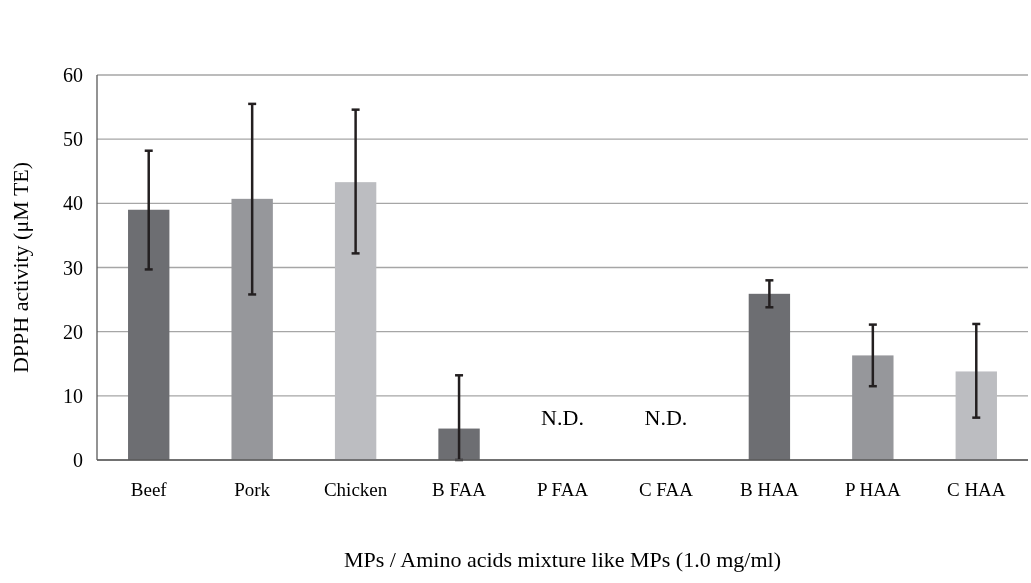 The height and width of the screenshot is (583, 1031). What do you see at coordinates (78, 460) in the screenshot?
I see `y-tick-label: 0` at bounding box center [78, 460].